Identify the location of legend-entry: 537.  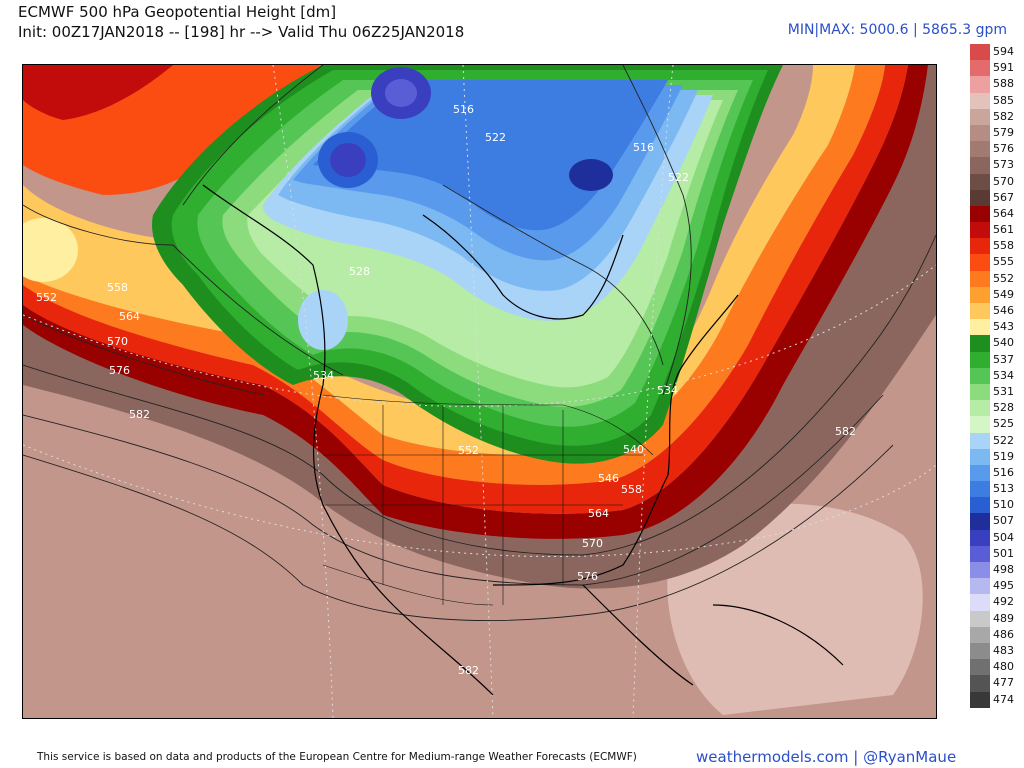
(993, 359).